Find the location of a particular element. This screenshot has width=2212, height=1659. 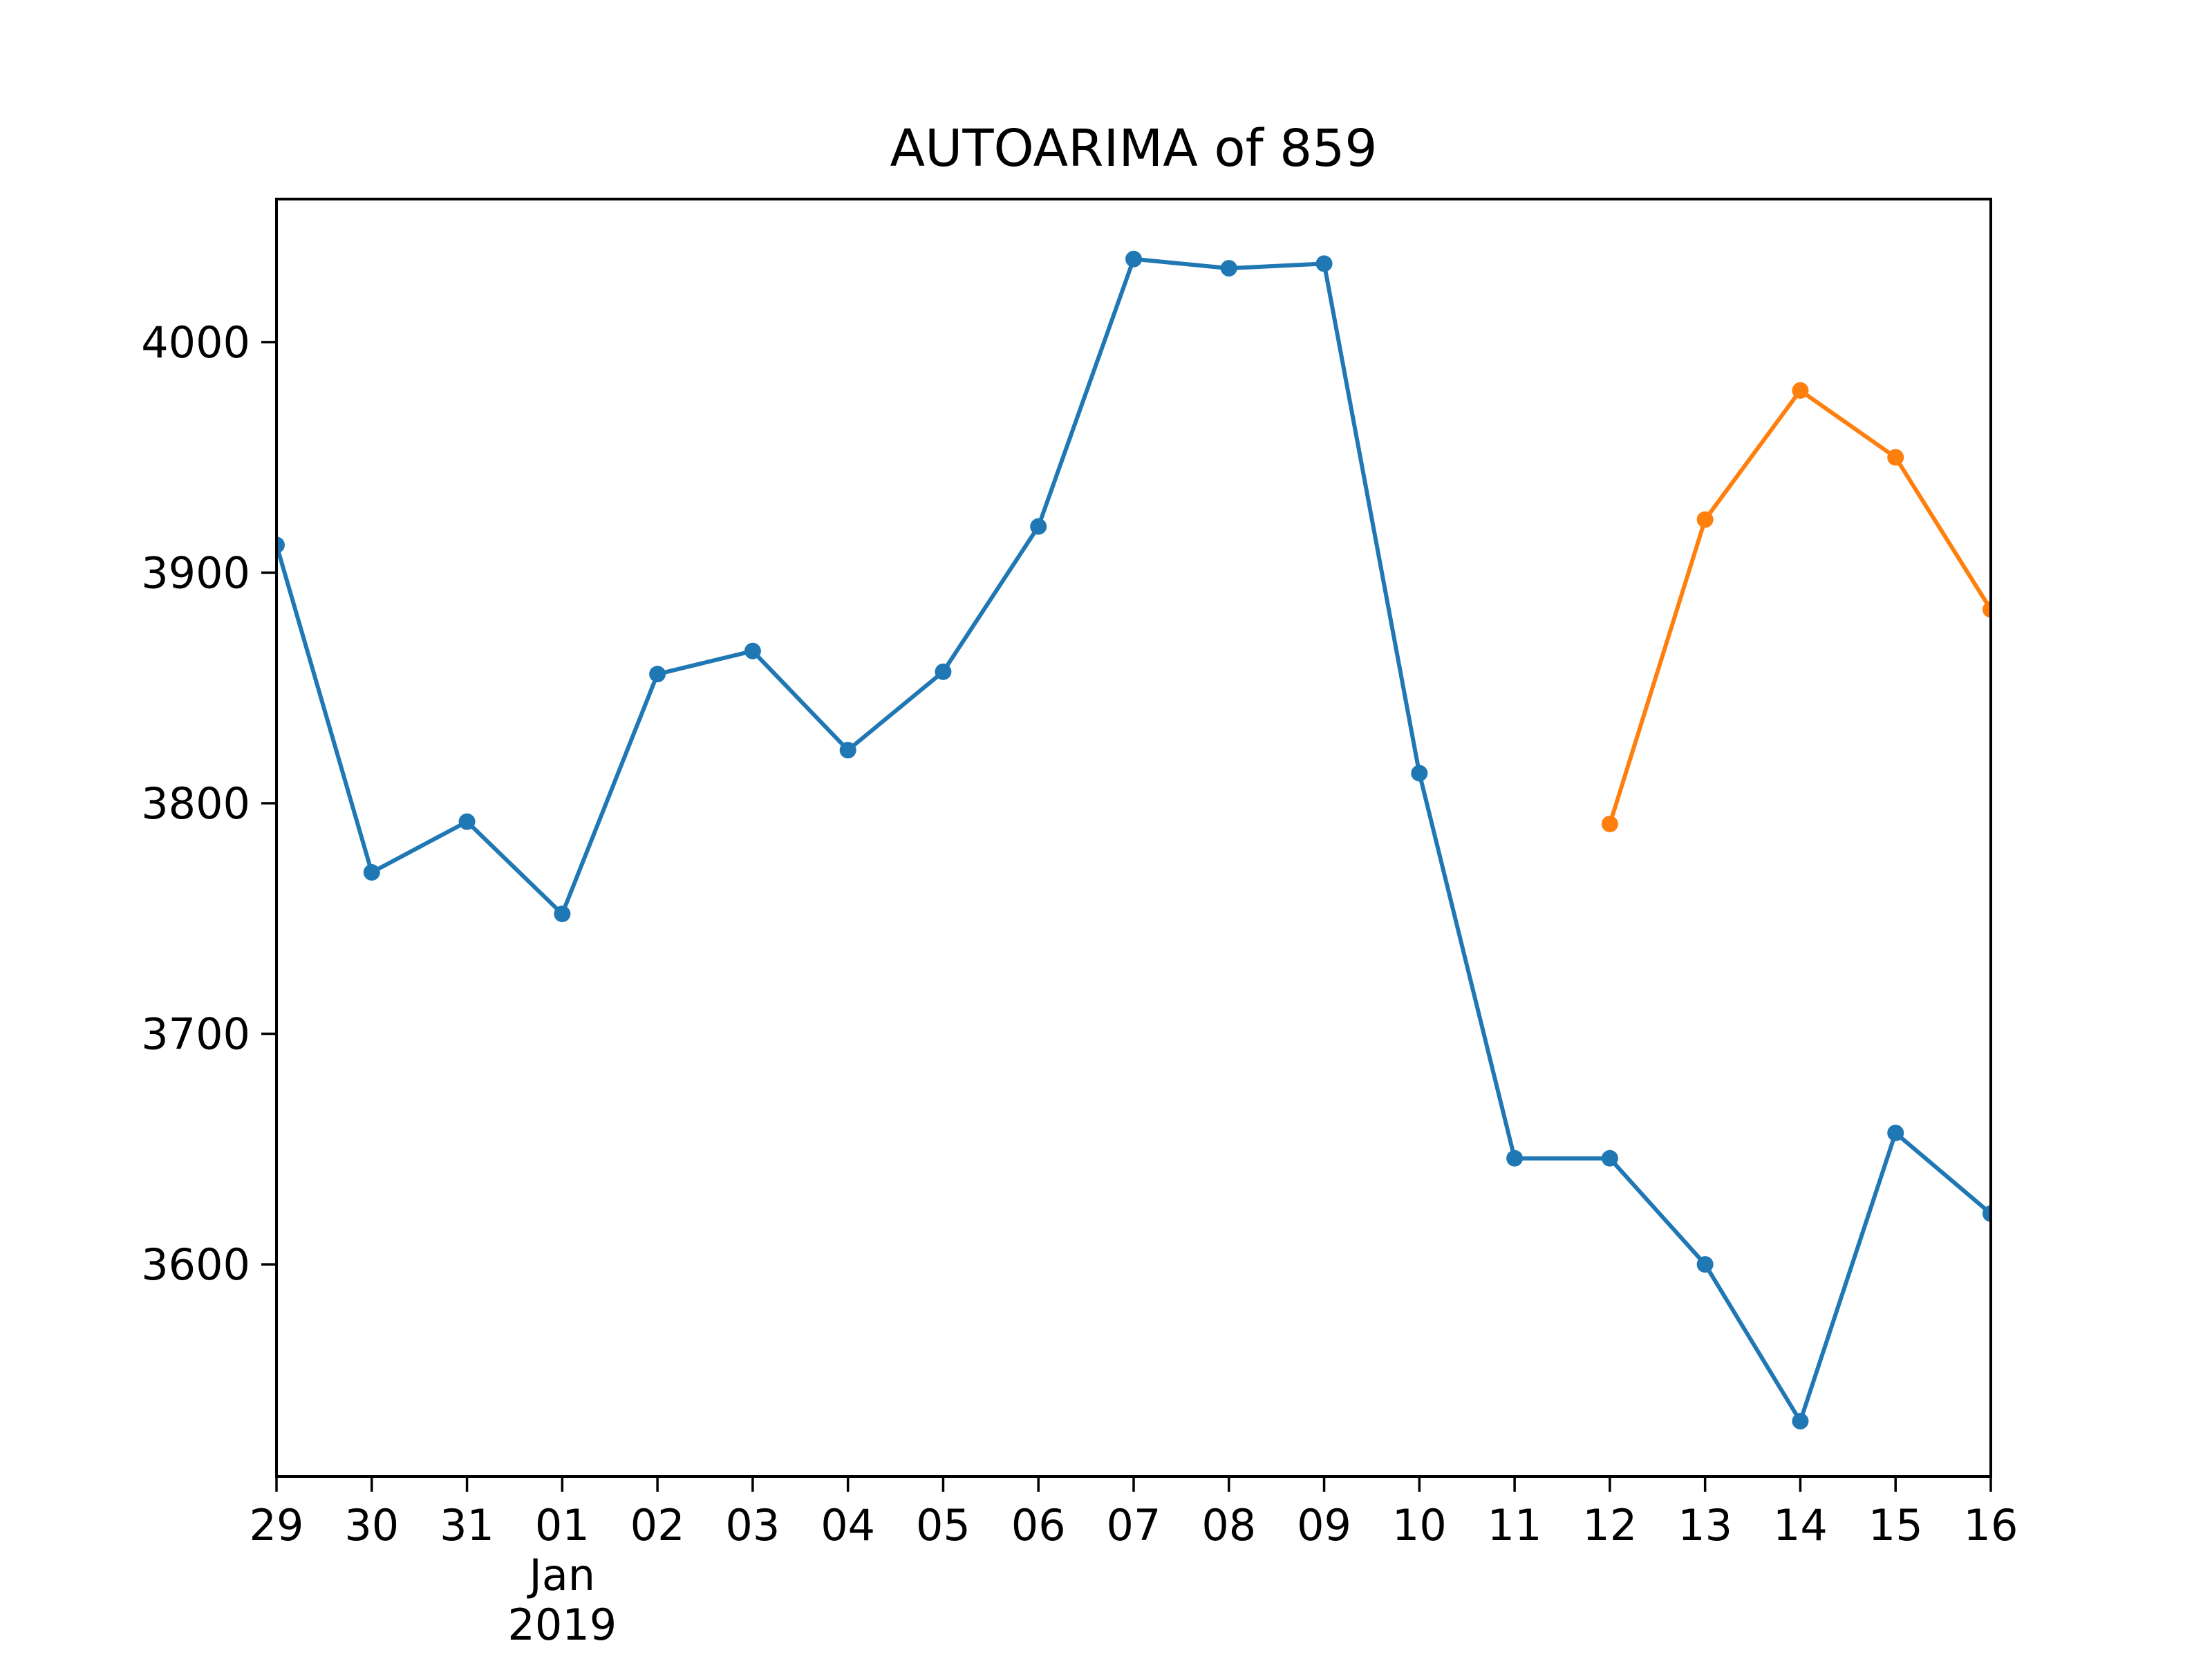

y-tick-label: 3600 is located at coordinates (195, 1264).